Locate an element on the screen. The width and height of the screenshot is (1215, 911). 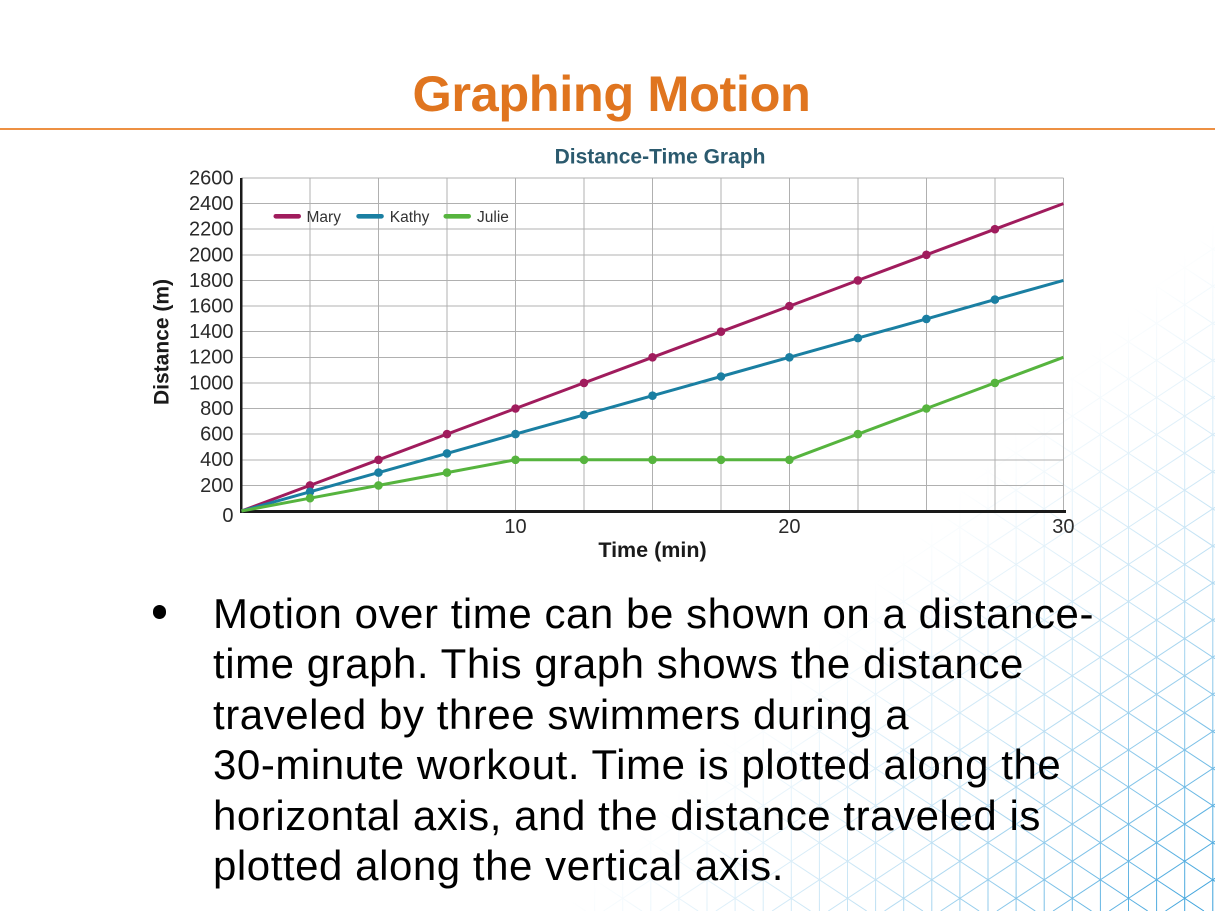
svg-text: 1600 is located at coordinates (211, 307).